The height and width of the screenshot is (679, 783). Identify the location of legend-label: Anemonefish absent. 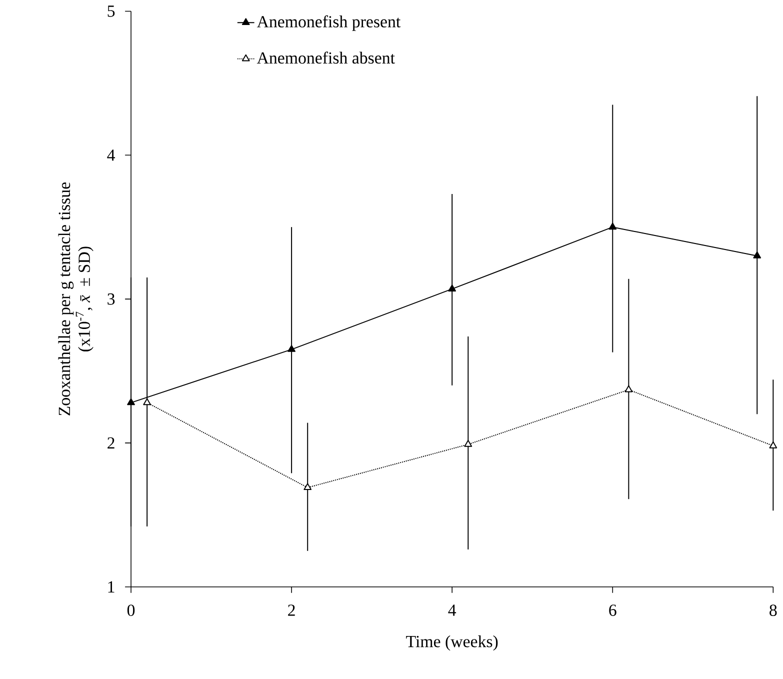
(325, 58).